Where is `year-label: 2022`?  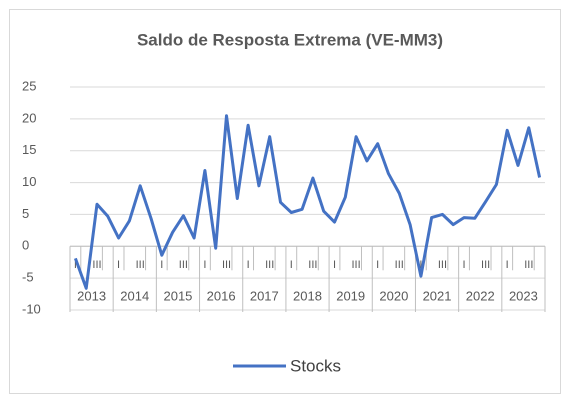
year-label: 2022 is located at coordinates (480, 295).